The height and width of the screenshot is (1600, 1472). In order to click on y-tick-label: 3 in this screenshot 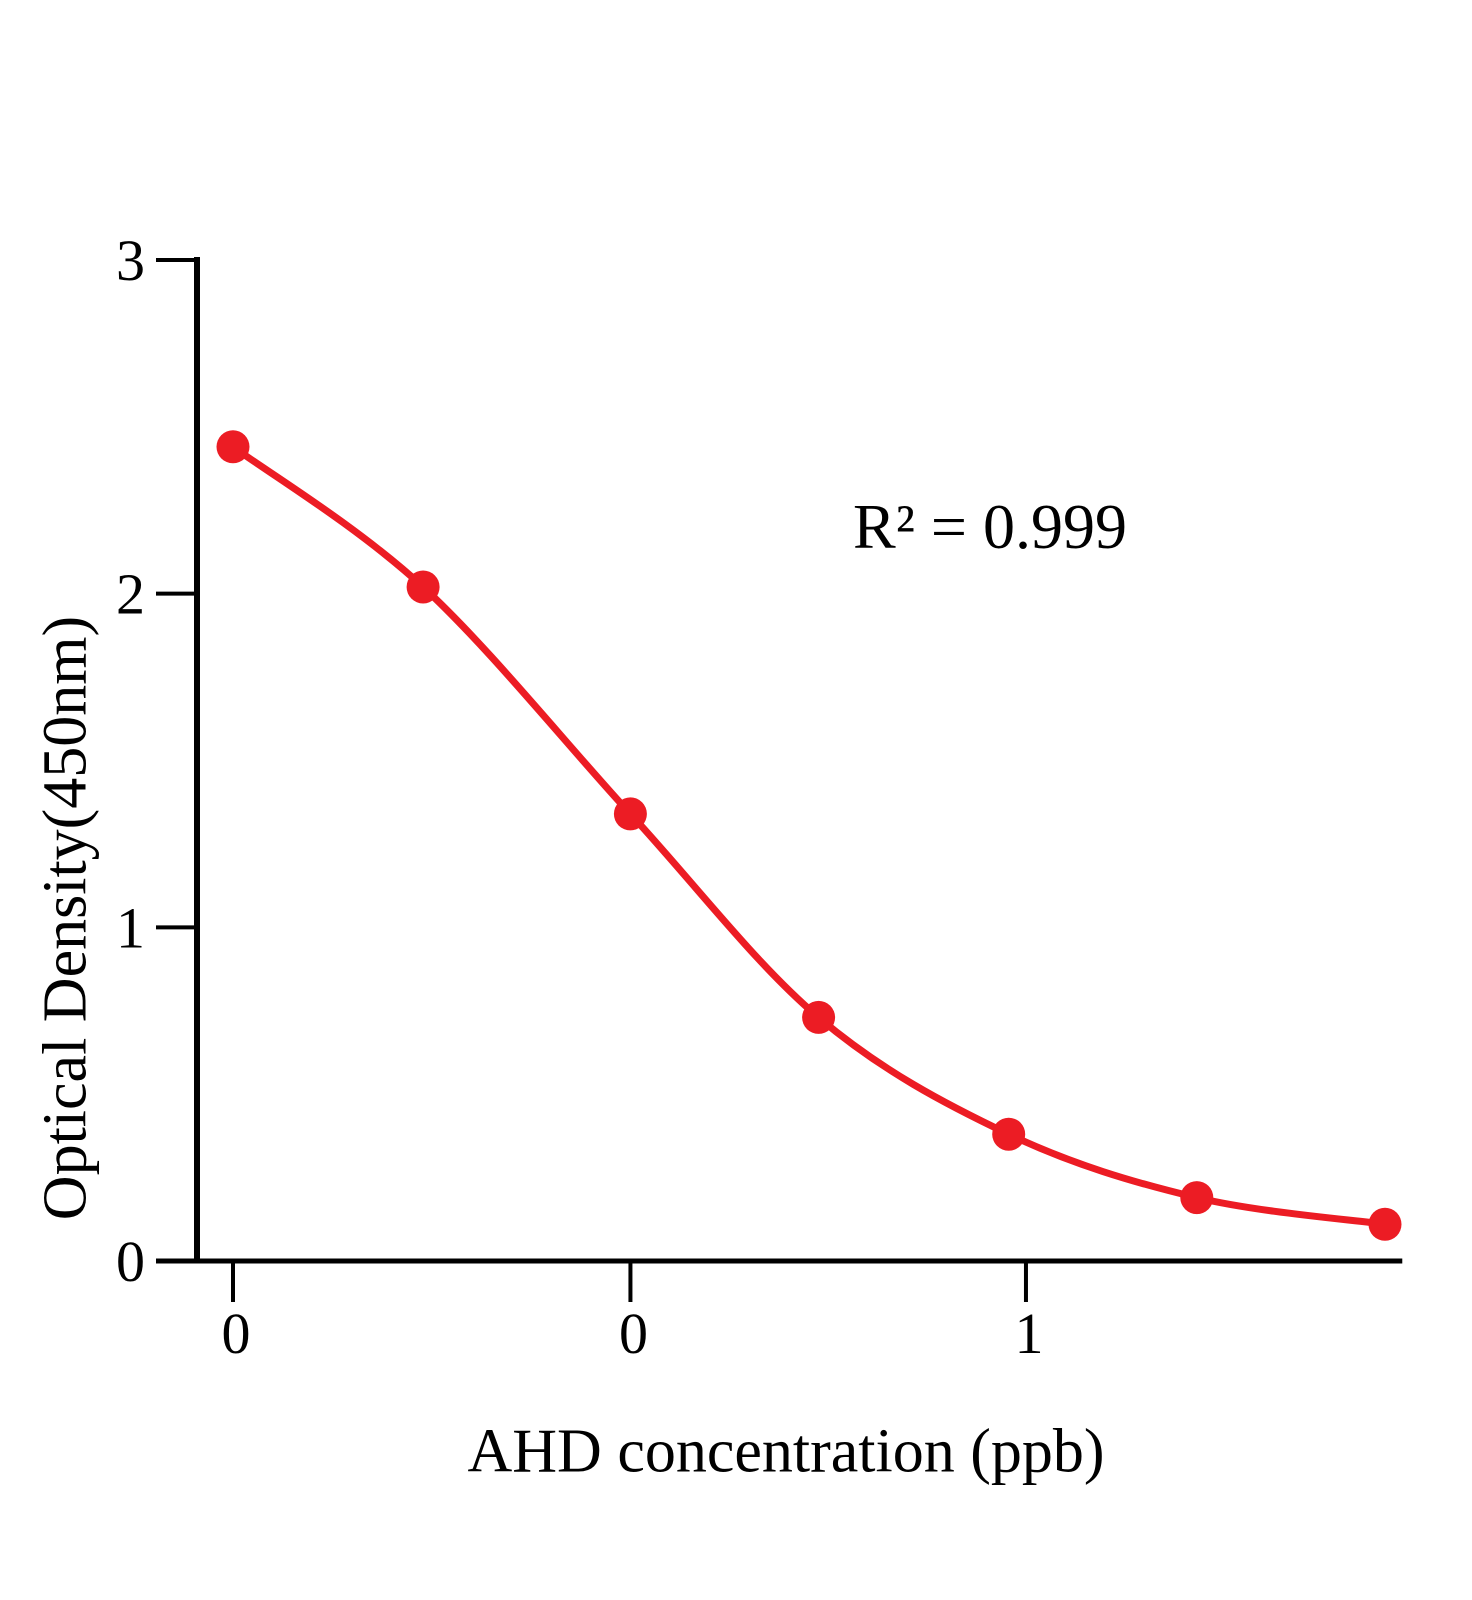, I will do `click(130, 260)`.